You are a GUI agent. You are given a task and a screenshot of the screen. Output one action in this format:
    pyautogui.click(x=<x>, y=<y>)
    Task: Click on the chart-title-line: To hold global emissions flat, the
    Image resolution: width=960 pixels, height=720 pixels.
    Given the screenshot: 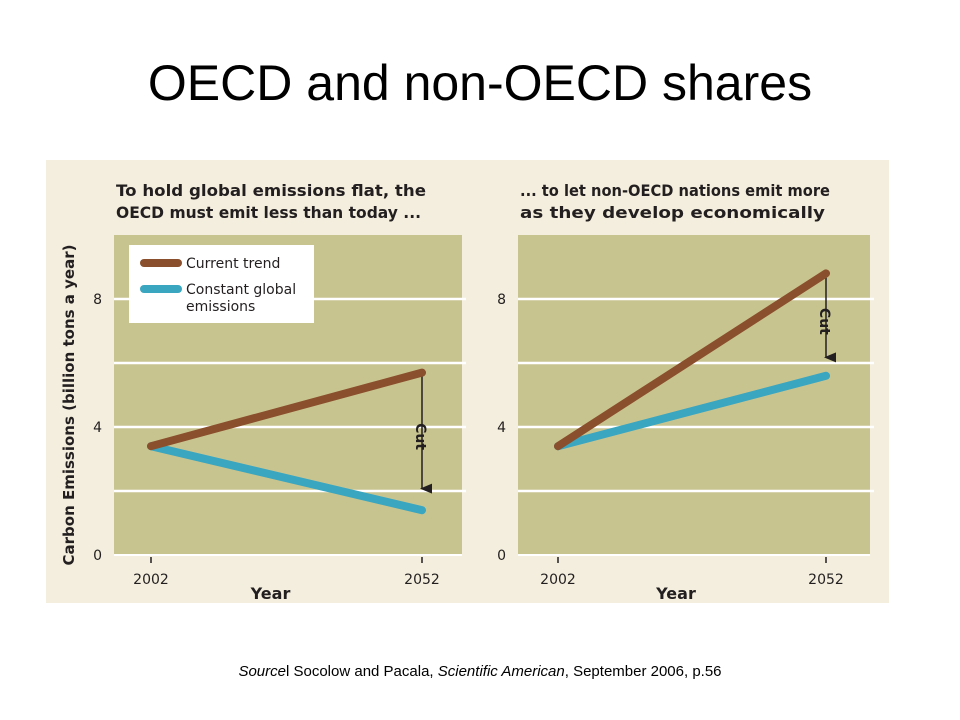 What is the action you would take?
    pyautogui.click(x=271, y=190)
    